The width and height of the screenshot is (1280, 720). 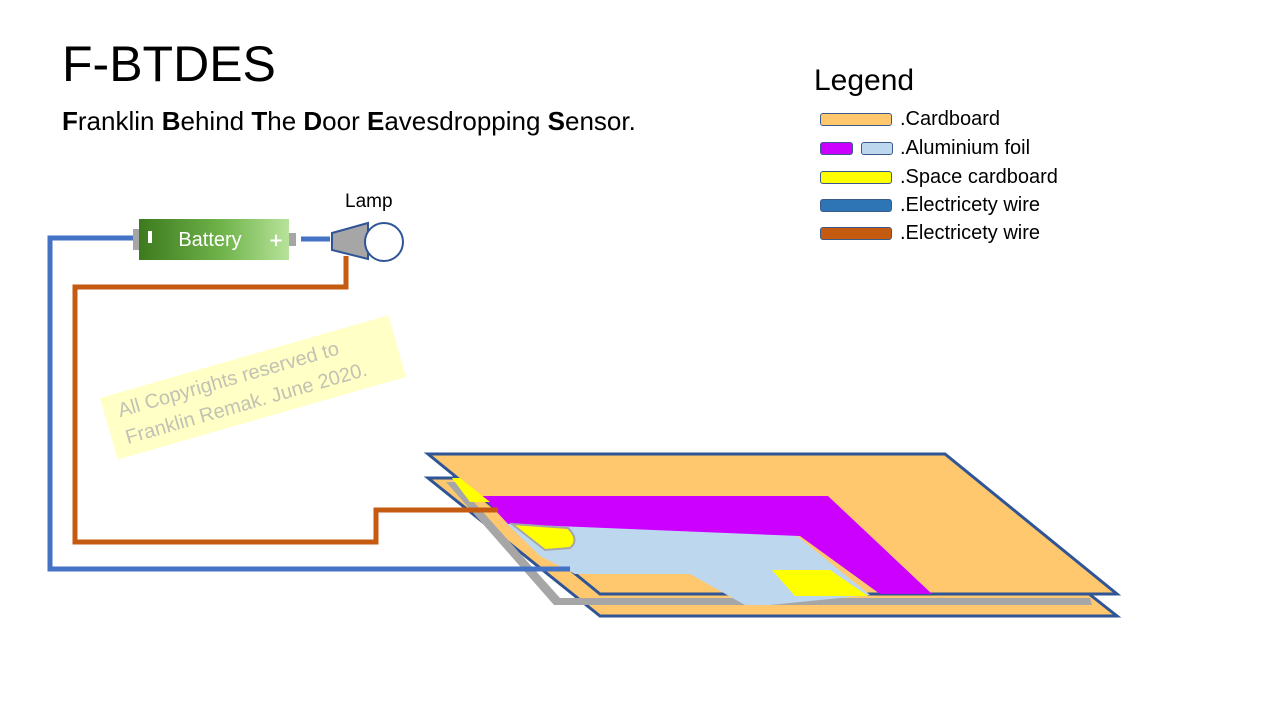 I want to click on battery-plus-mark: +, so click(x=275, y=240).